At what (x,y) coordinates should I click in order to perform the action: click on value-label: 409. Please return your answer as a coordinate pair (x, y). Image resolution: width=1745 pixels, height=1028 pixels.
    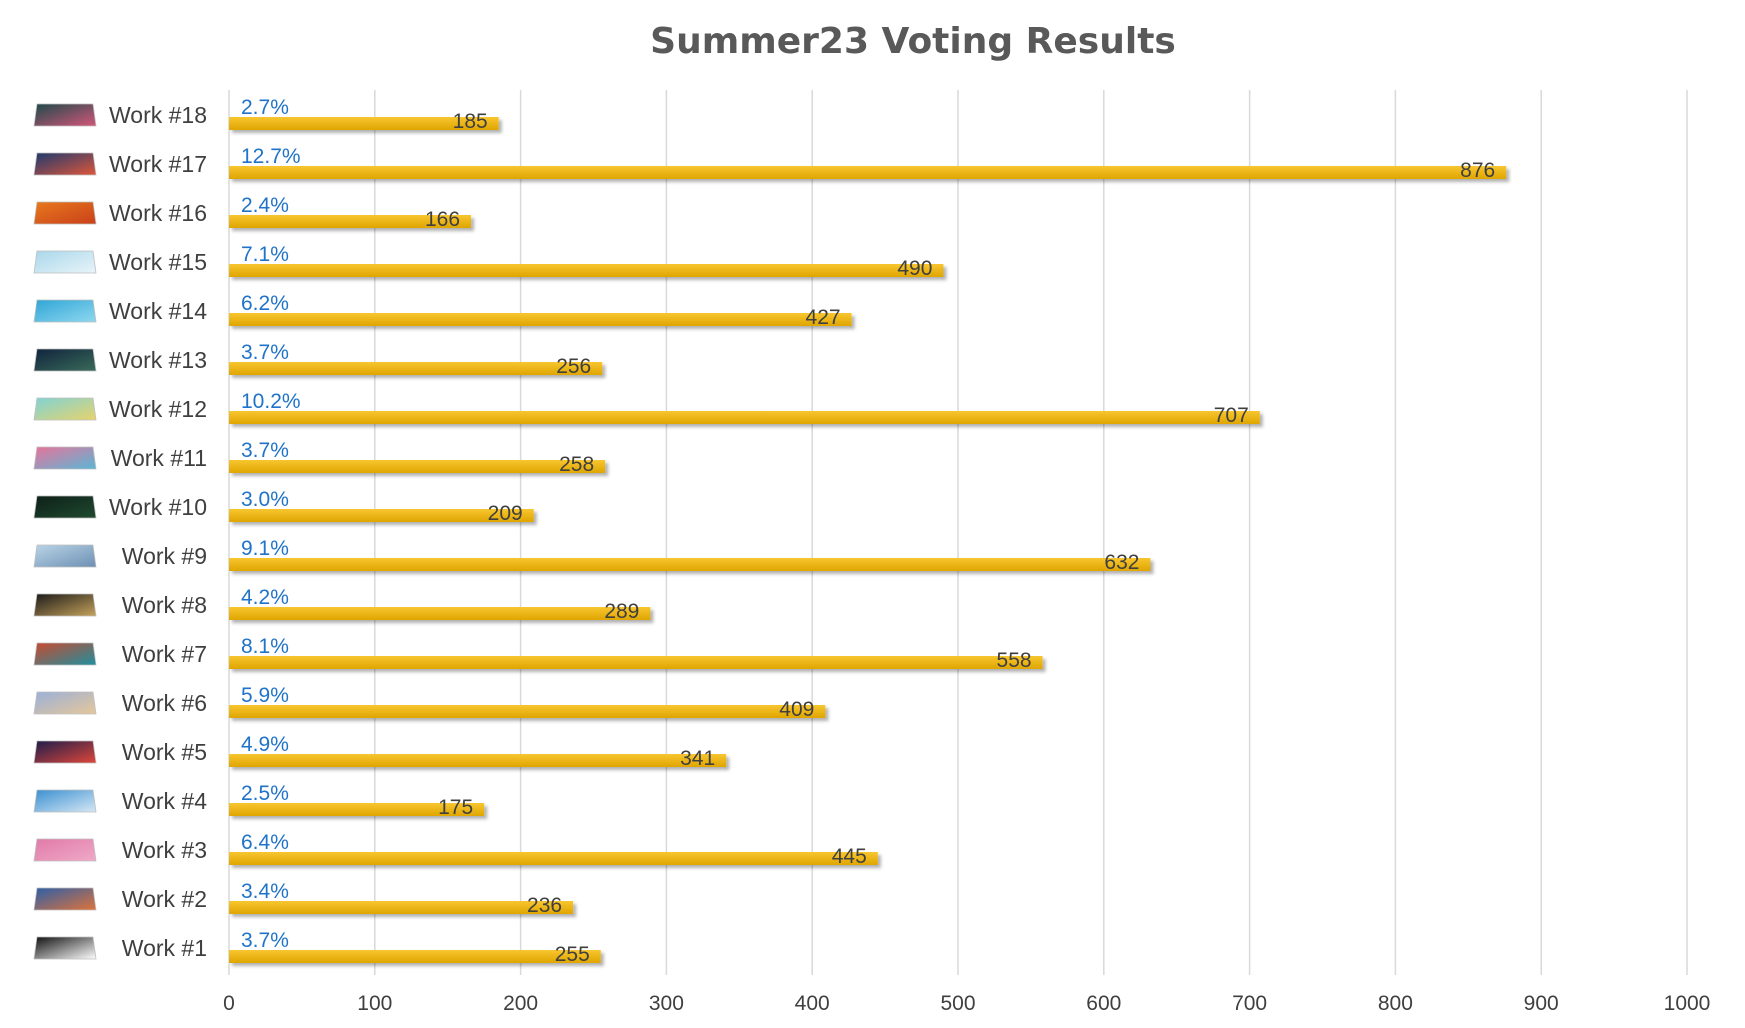
    Looking at the image, I should click on (796, 709).